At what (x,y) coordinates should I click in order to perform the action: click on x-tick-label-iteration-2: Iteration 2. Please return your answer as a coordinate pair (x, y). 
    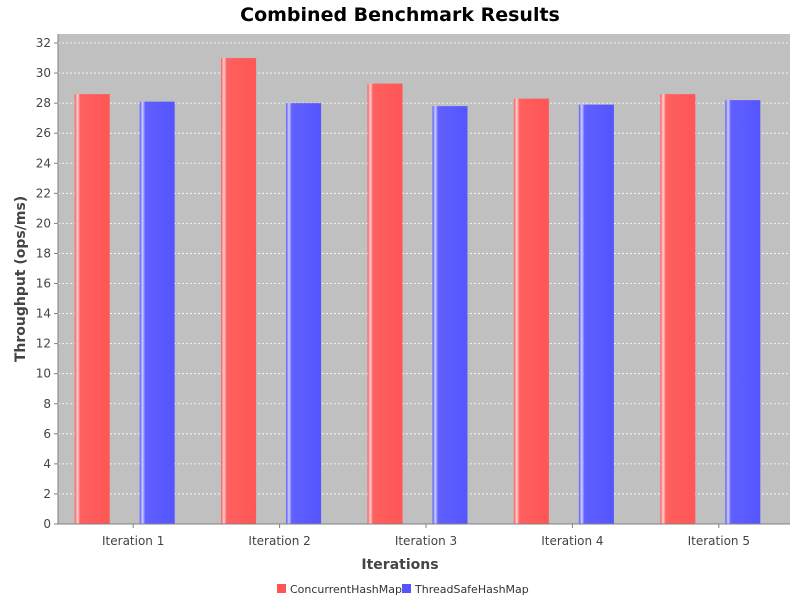
    Looking at the image, I should click on (279, 541).